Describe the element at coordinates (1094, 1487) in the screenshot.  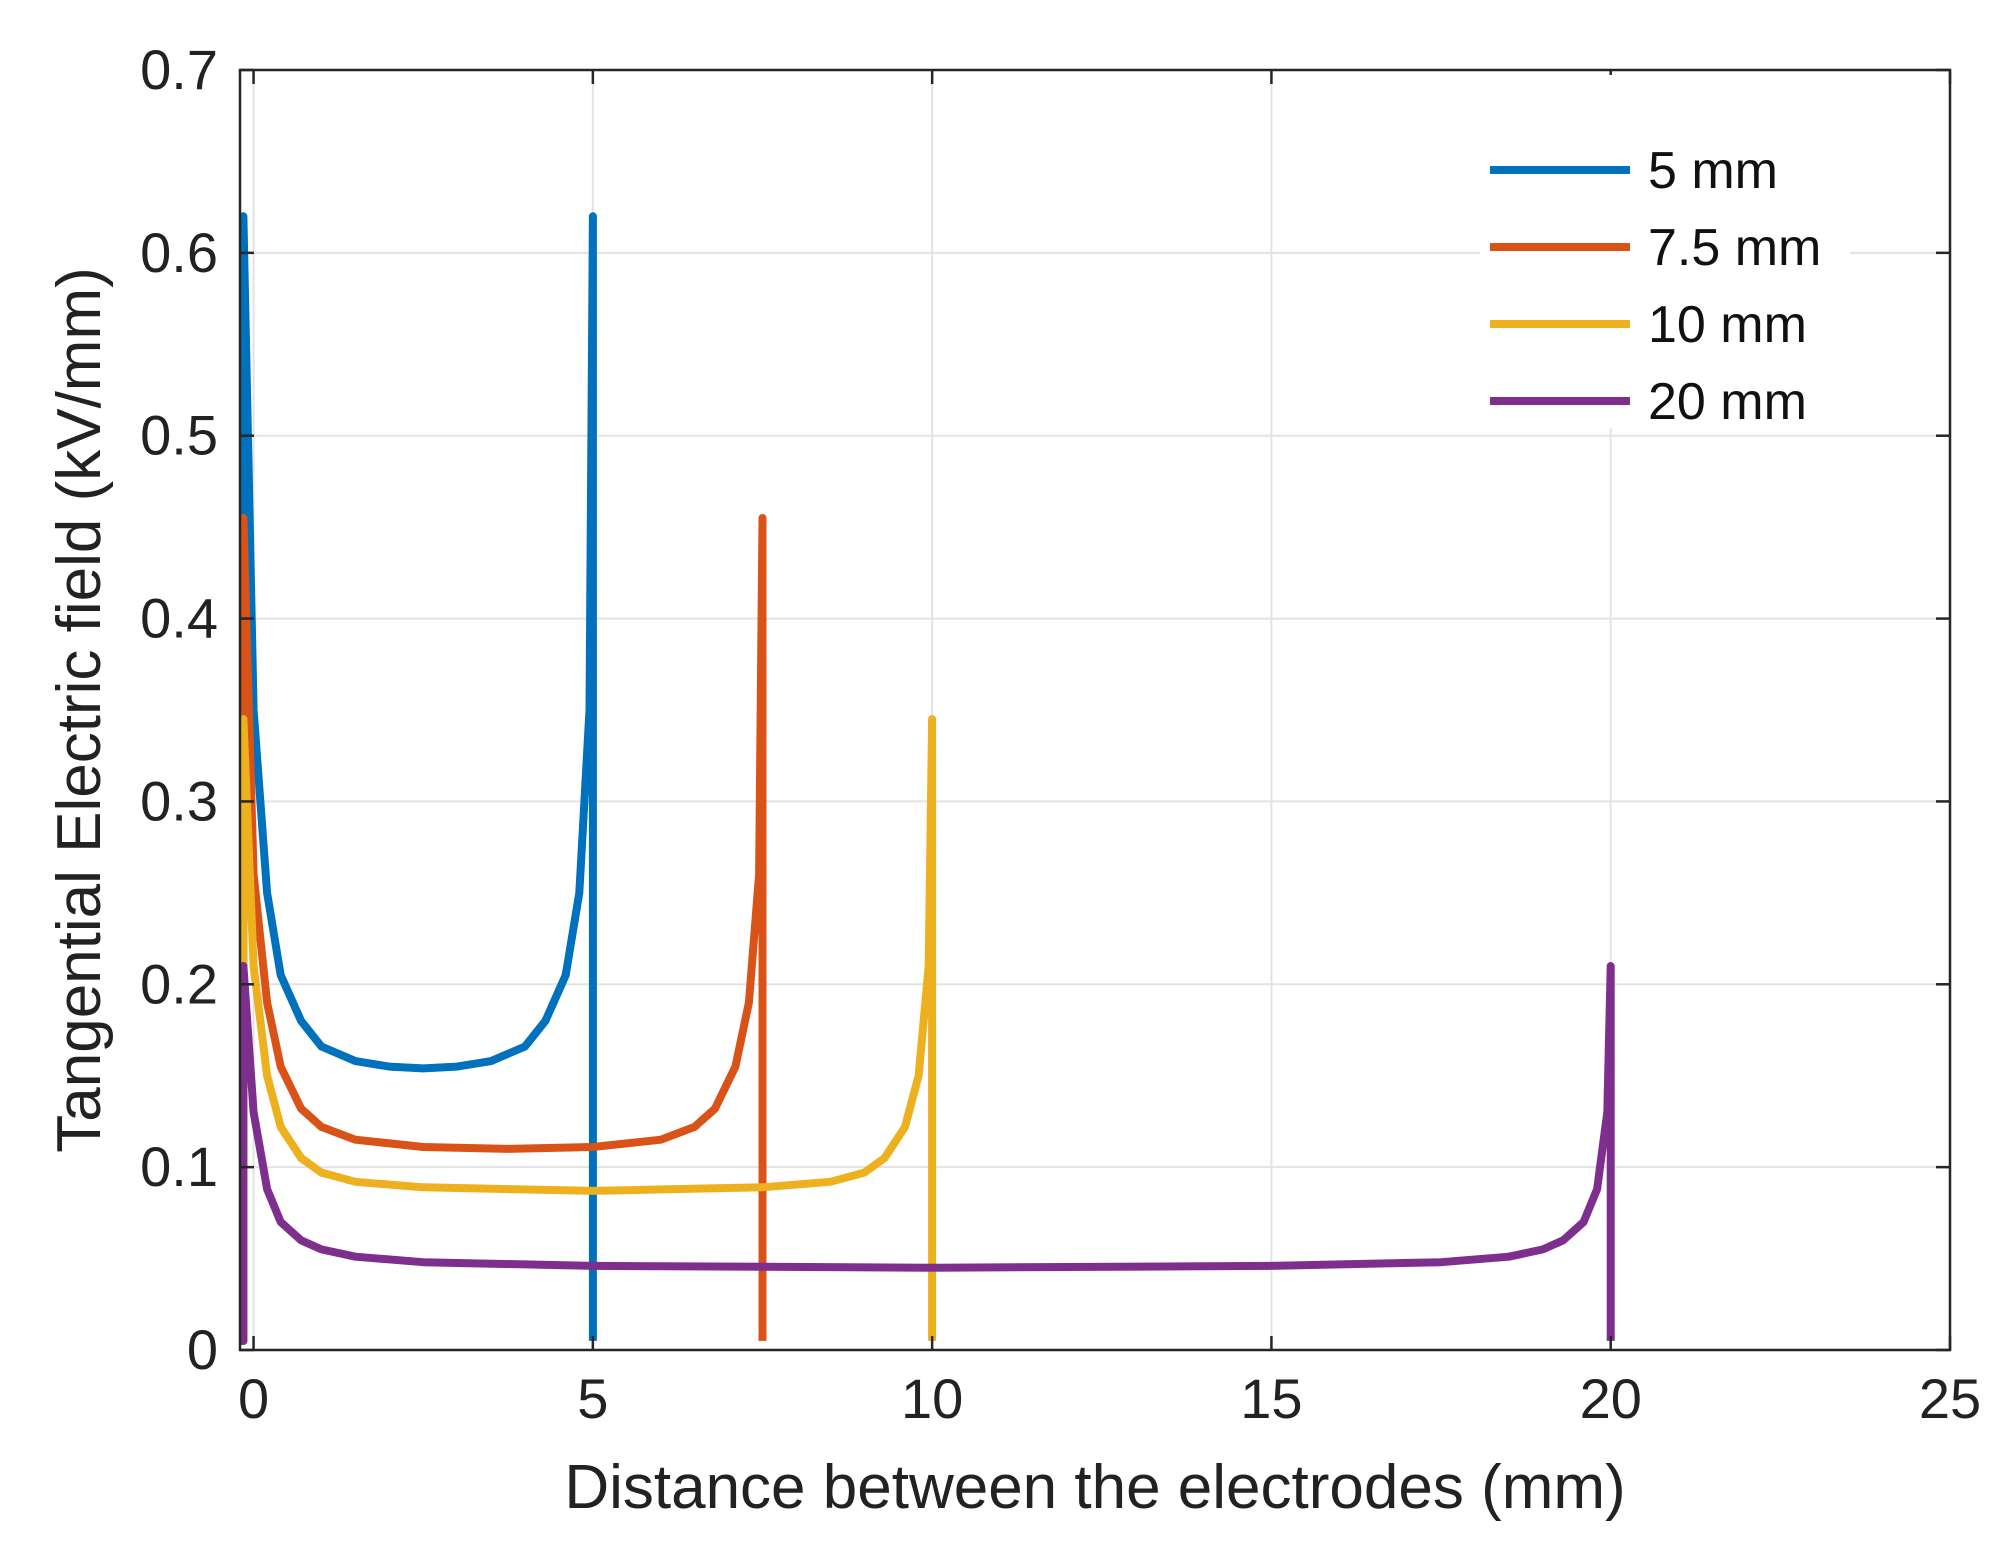
I see `x-axis-title: Distance between the electrodes (mm)` at that location.